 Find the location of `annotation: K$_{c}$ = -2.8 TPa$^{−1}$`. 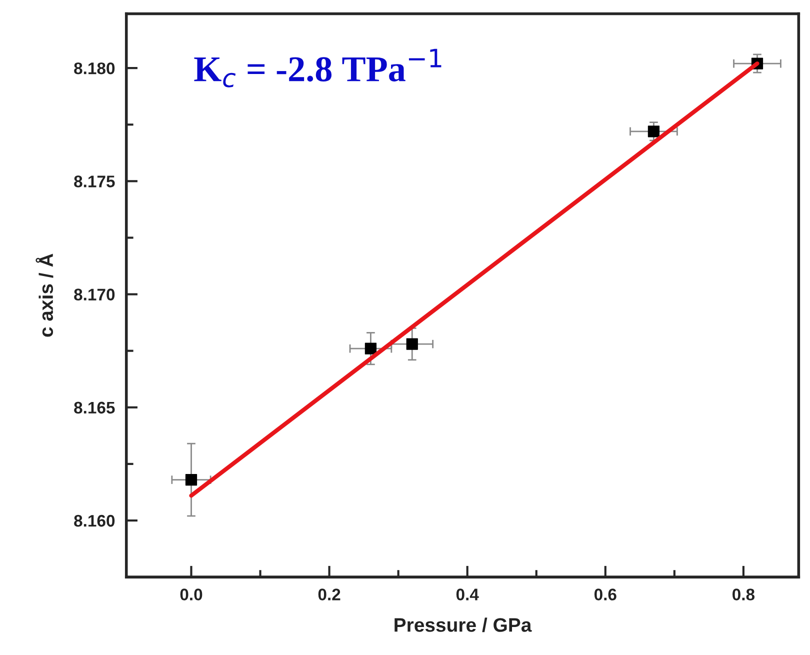

annotation: K$_{c}$ = -2.8 TPa$^{−1}$ is located at coordinates (318, 68).